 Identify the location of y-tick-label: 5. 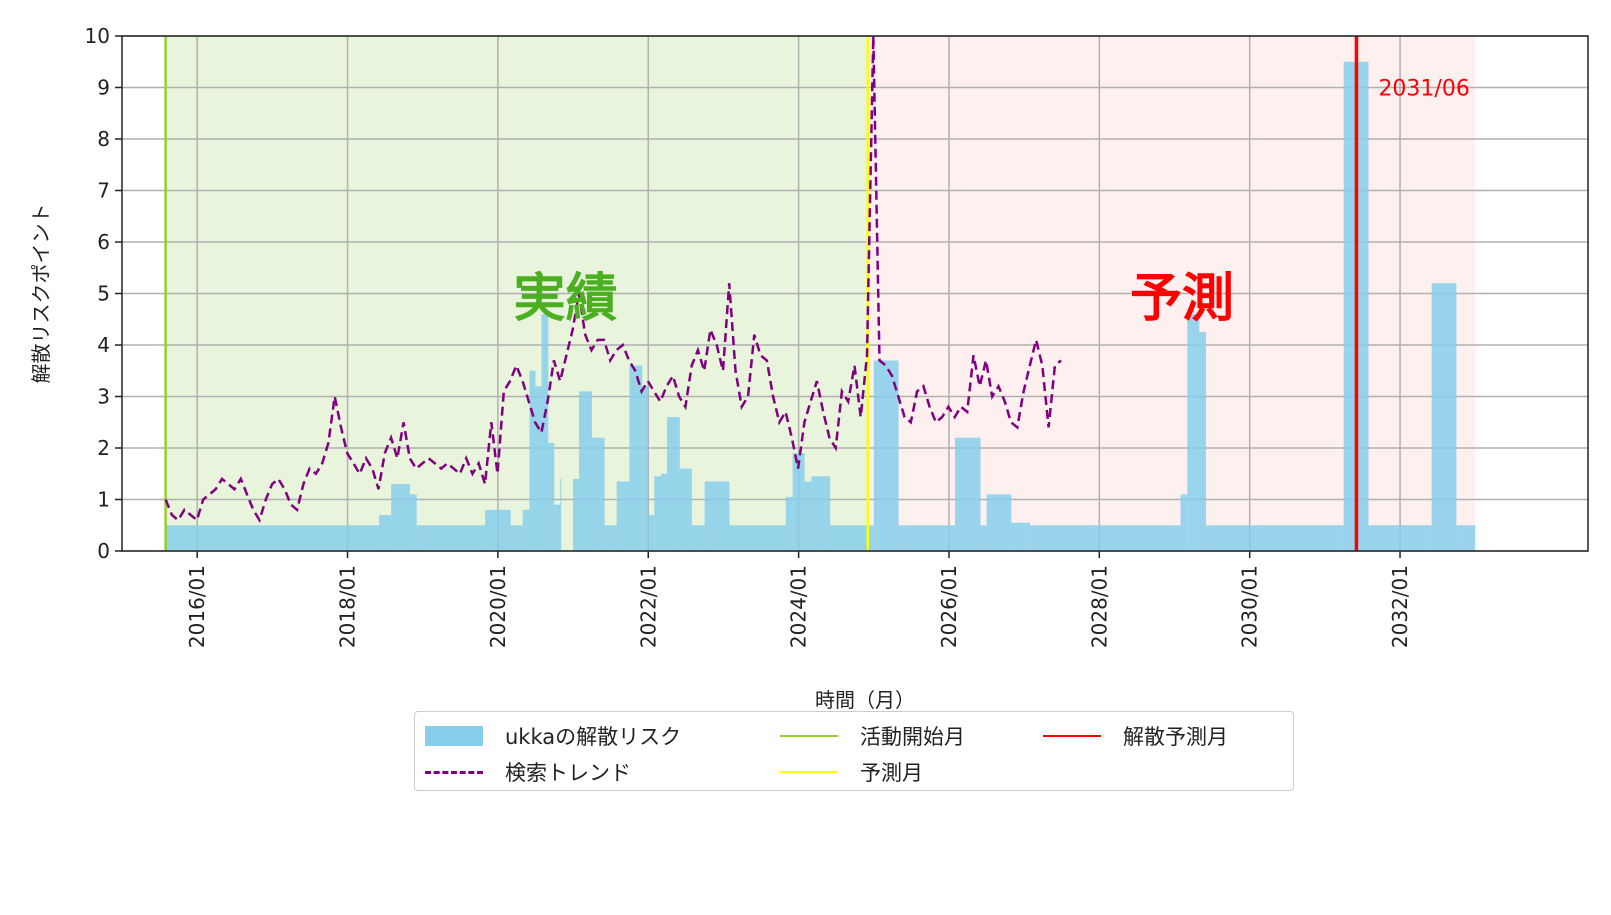
(103, 294).